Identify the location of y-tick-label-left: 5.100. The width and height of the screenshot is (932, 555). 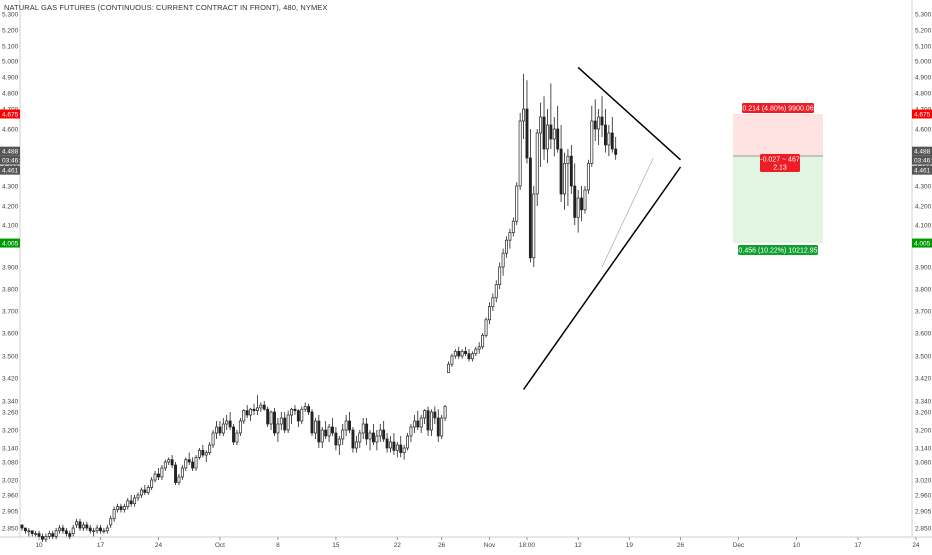
(10, 46).